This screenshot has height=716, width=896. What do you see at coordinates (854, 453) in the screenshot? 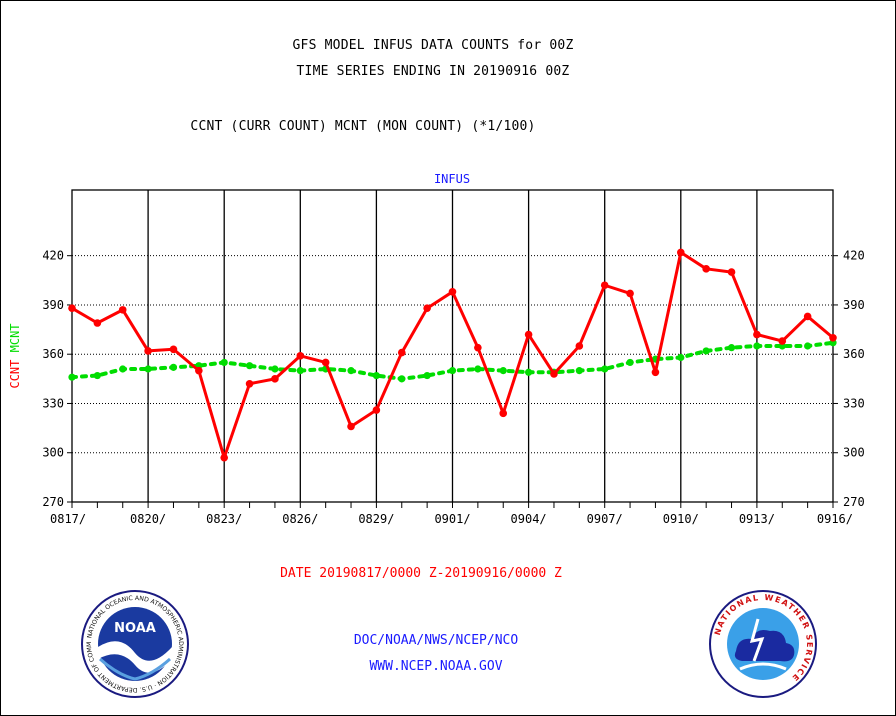
I see `y-tick-label-right: 300` at bounding box center [854, 453].